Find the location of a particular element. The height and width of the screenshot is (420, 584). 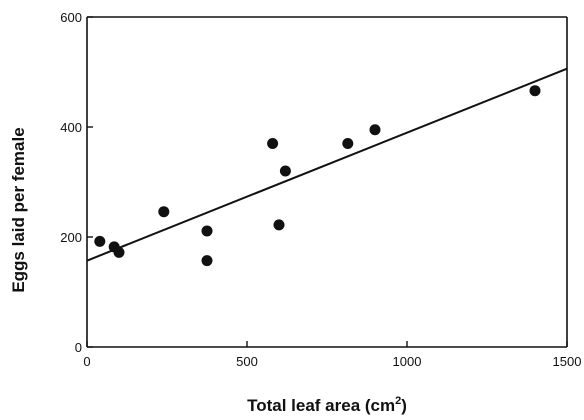

x-tick-label: 1000 is located at coordinates (407, 361).